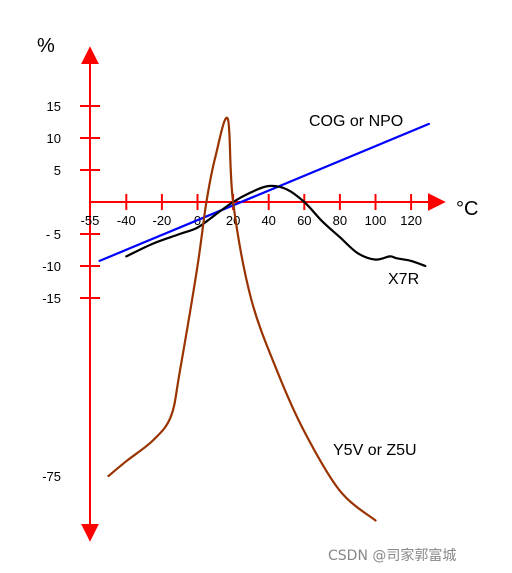 The height and width of the screenshot is (573, 512). Describe the element at coordinates (46, 46) in the screenshot. I see `y-unit-label: %` at that location.